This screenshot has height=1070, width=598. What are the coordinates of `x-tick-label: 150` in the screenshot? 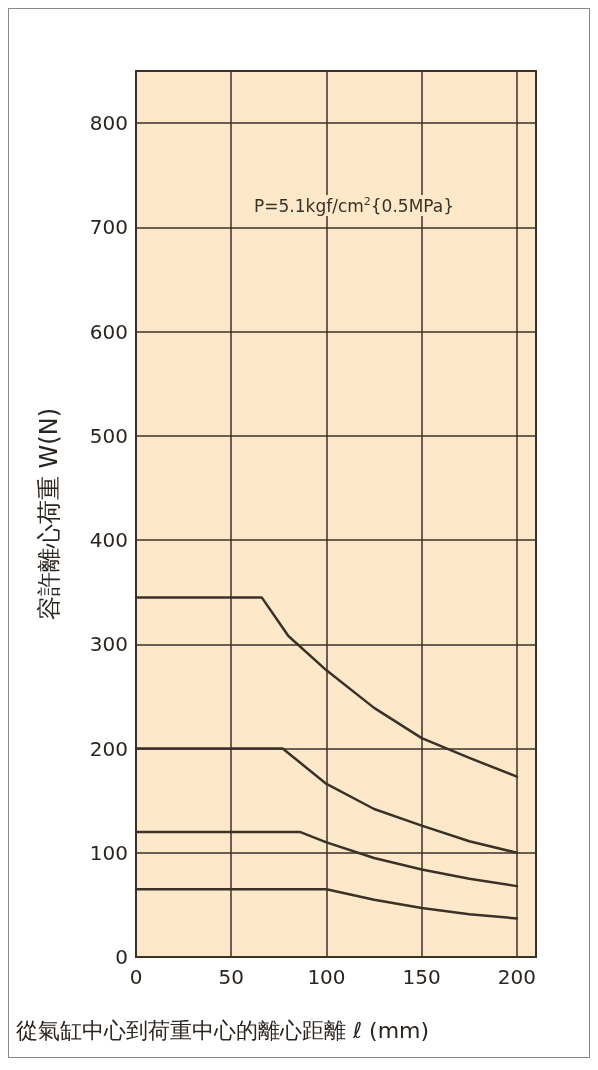 It's located at (421, 977).